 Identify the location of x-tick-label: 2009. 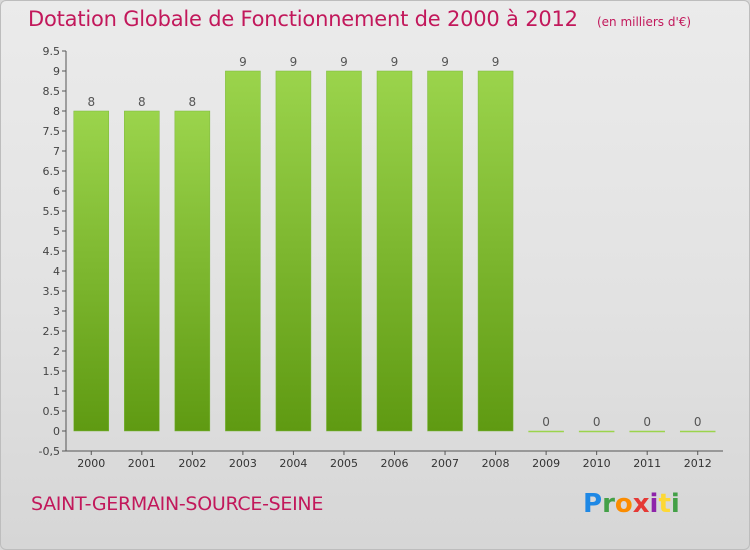
(546, 463).